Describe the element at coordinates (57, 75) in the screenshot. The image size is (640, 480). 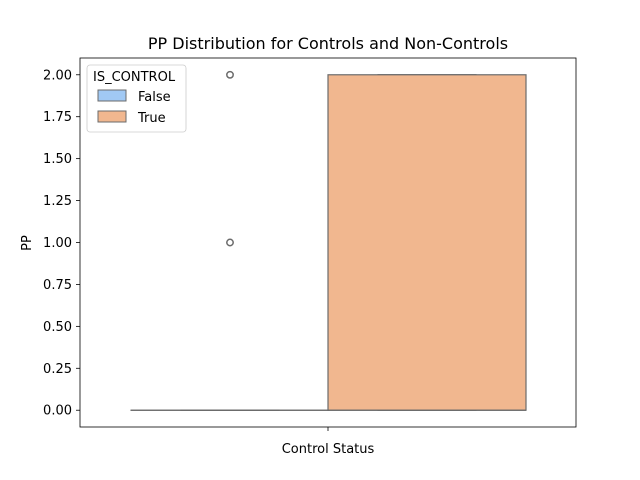
I see `y-tick-label: 2.00` at that location.